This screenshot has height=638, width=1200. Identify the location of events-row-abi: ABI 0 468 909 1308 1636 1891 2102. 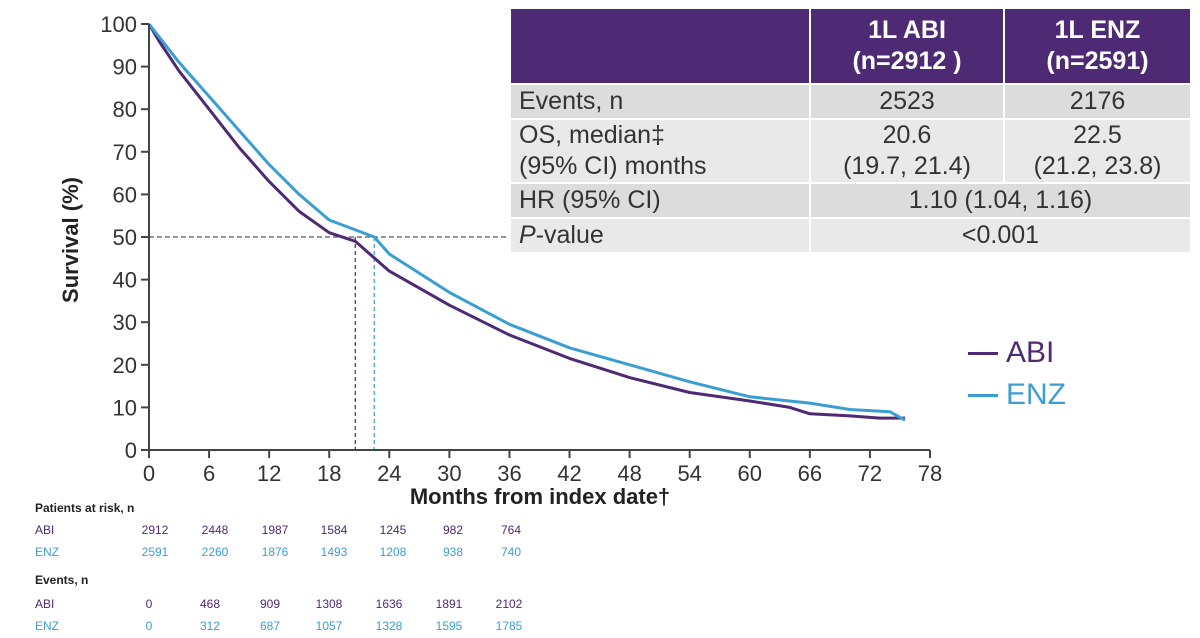
(315, 605).